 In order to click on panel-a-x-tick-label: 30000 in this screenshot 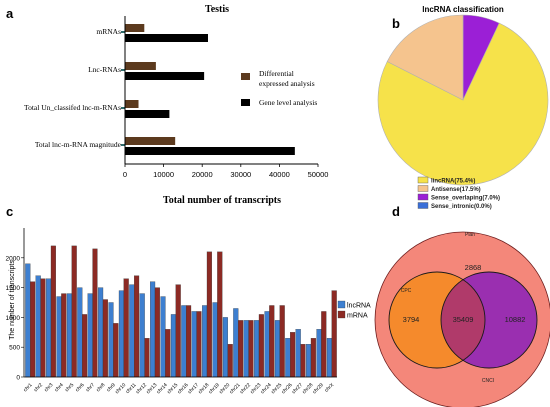, I will do `click(240, 174)`.